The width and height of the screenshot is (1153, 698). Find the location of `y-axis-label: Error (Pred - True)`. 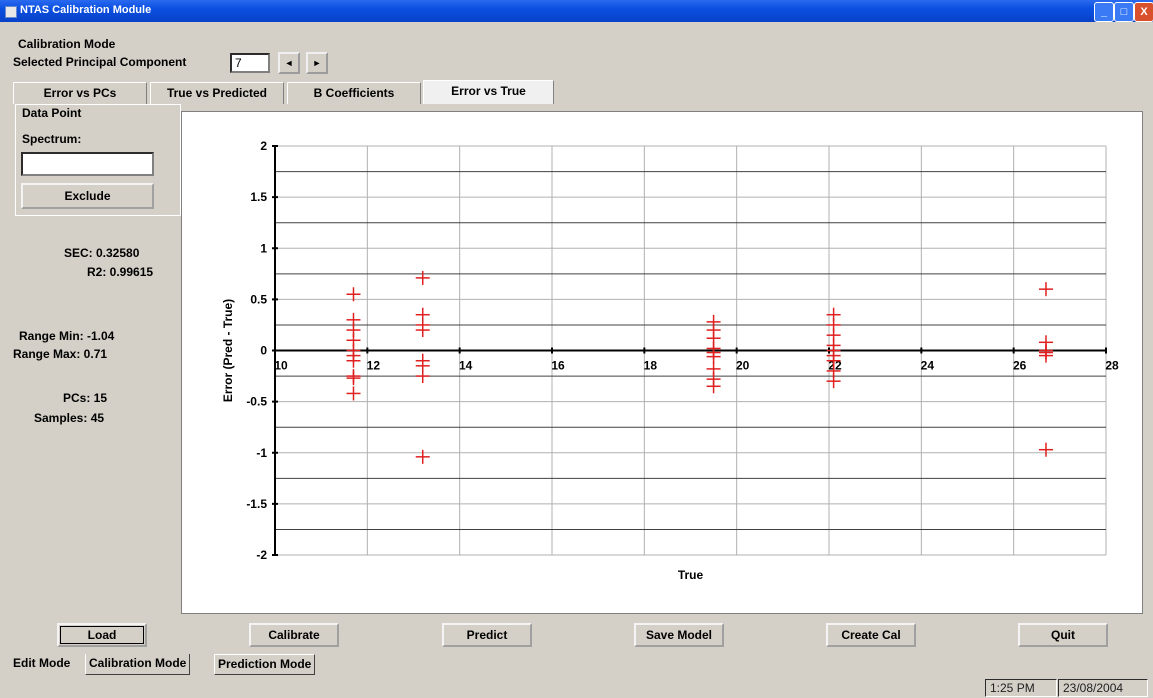

y-axis-label: Error (Pred - True) is located at coordinates (228, 350).